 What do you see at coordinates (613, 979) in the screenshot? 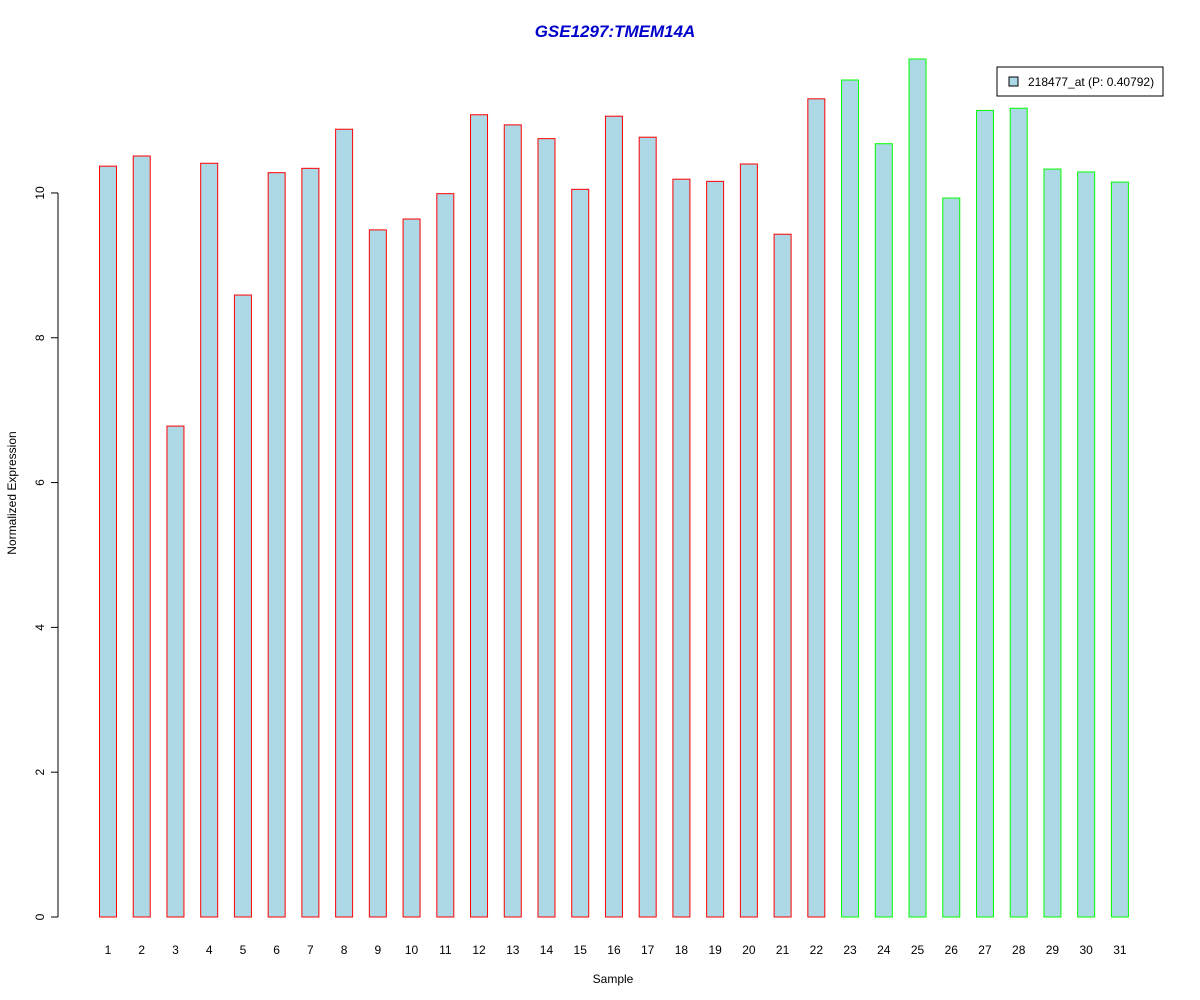
I see `x-axis-title: Sample` at bounding box center [613, 979].